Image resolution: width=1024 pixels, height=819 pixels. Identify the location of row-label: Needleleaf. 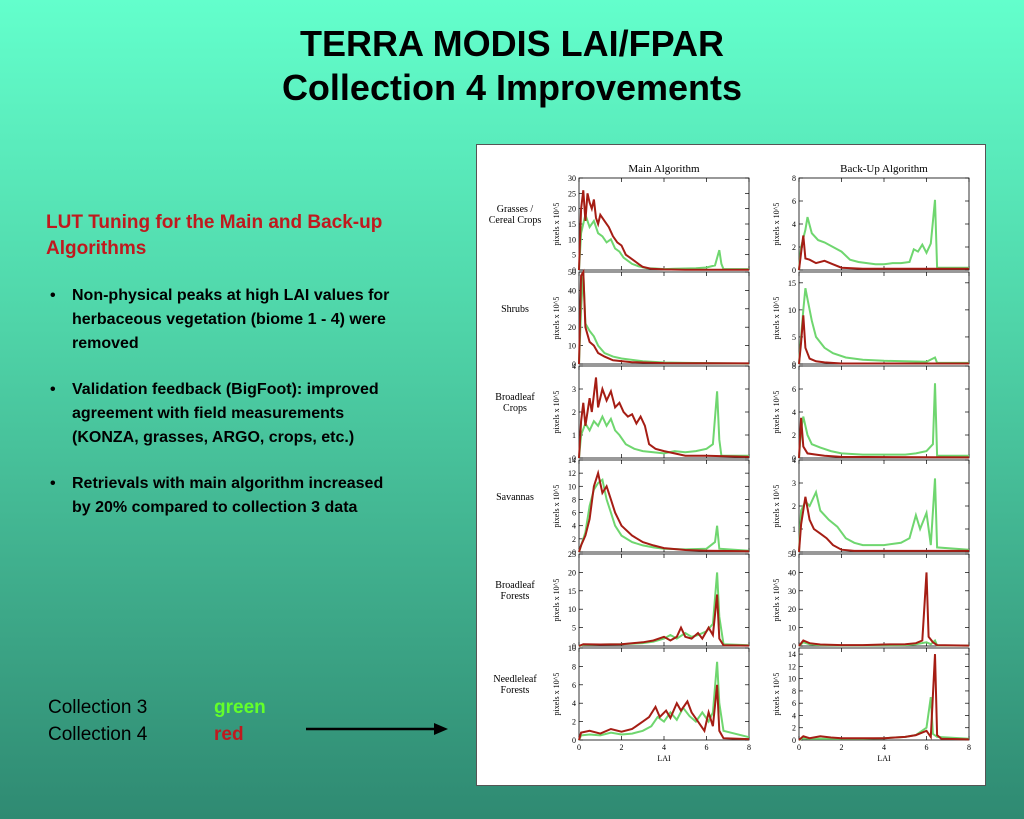
(515, 679).